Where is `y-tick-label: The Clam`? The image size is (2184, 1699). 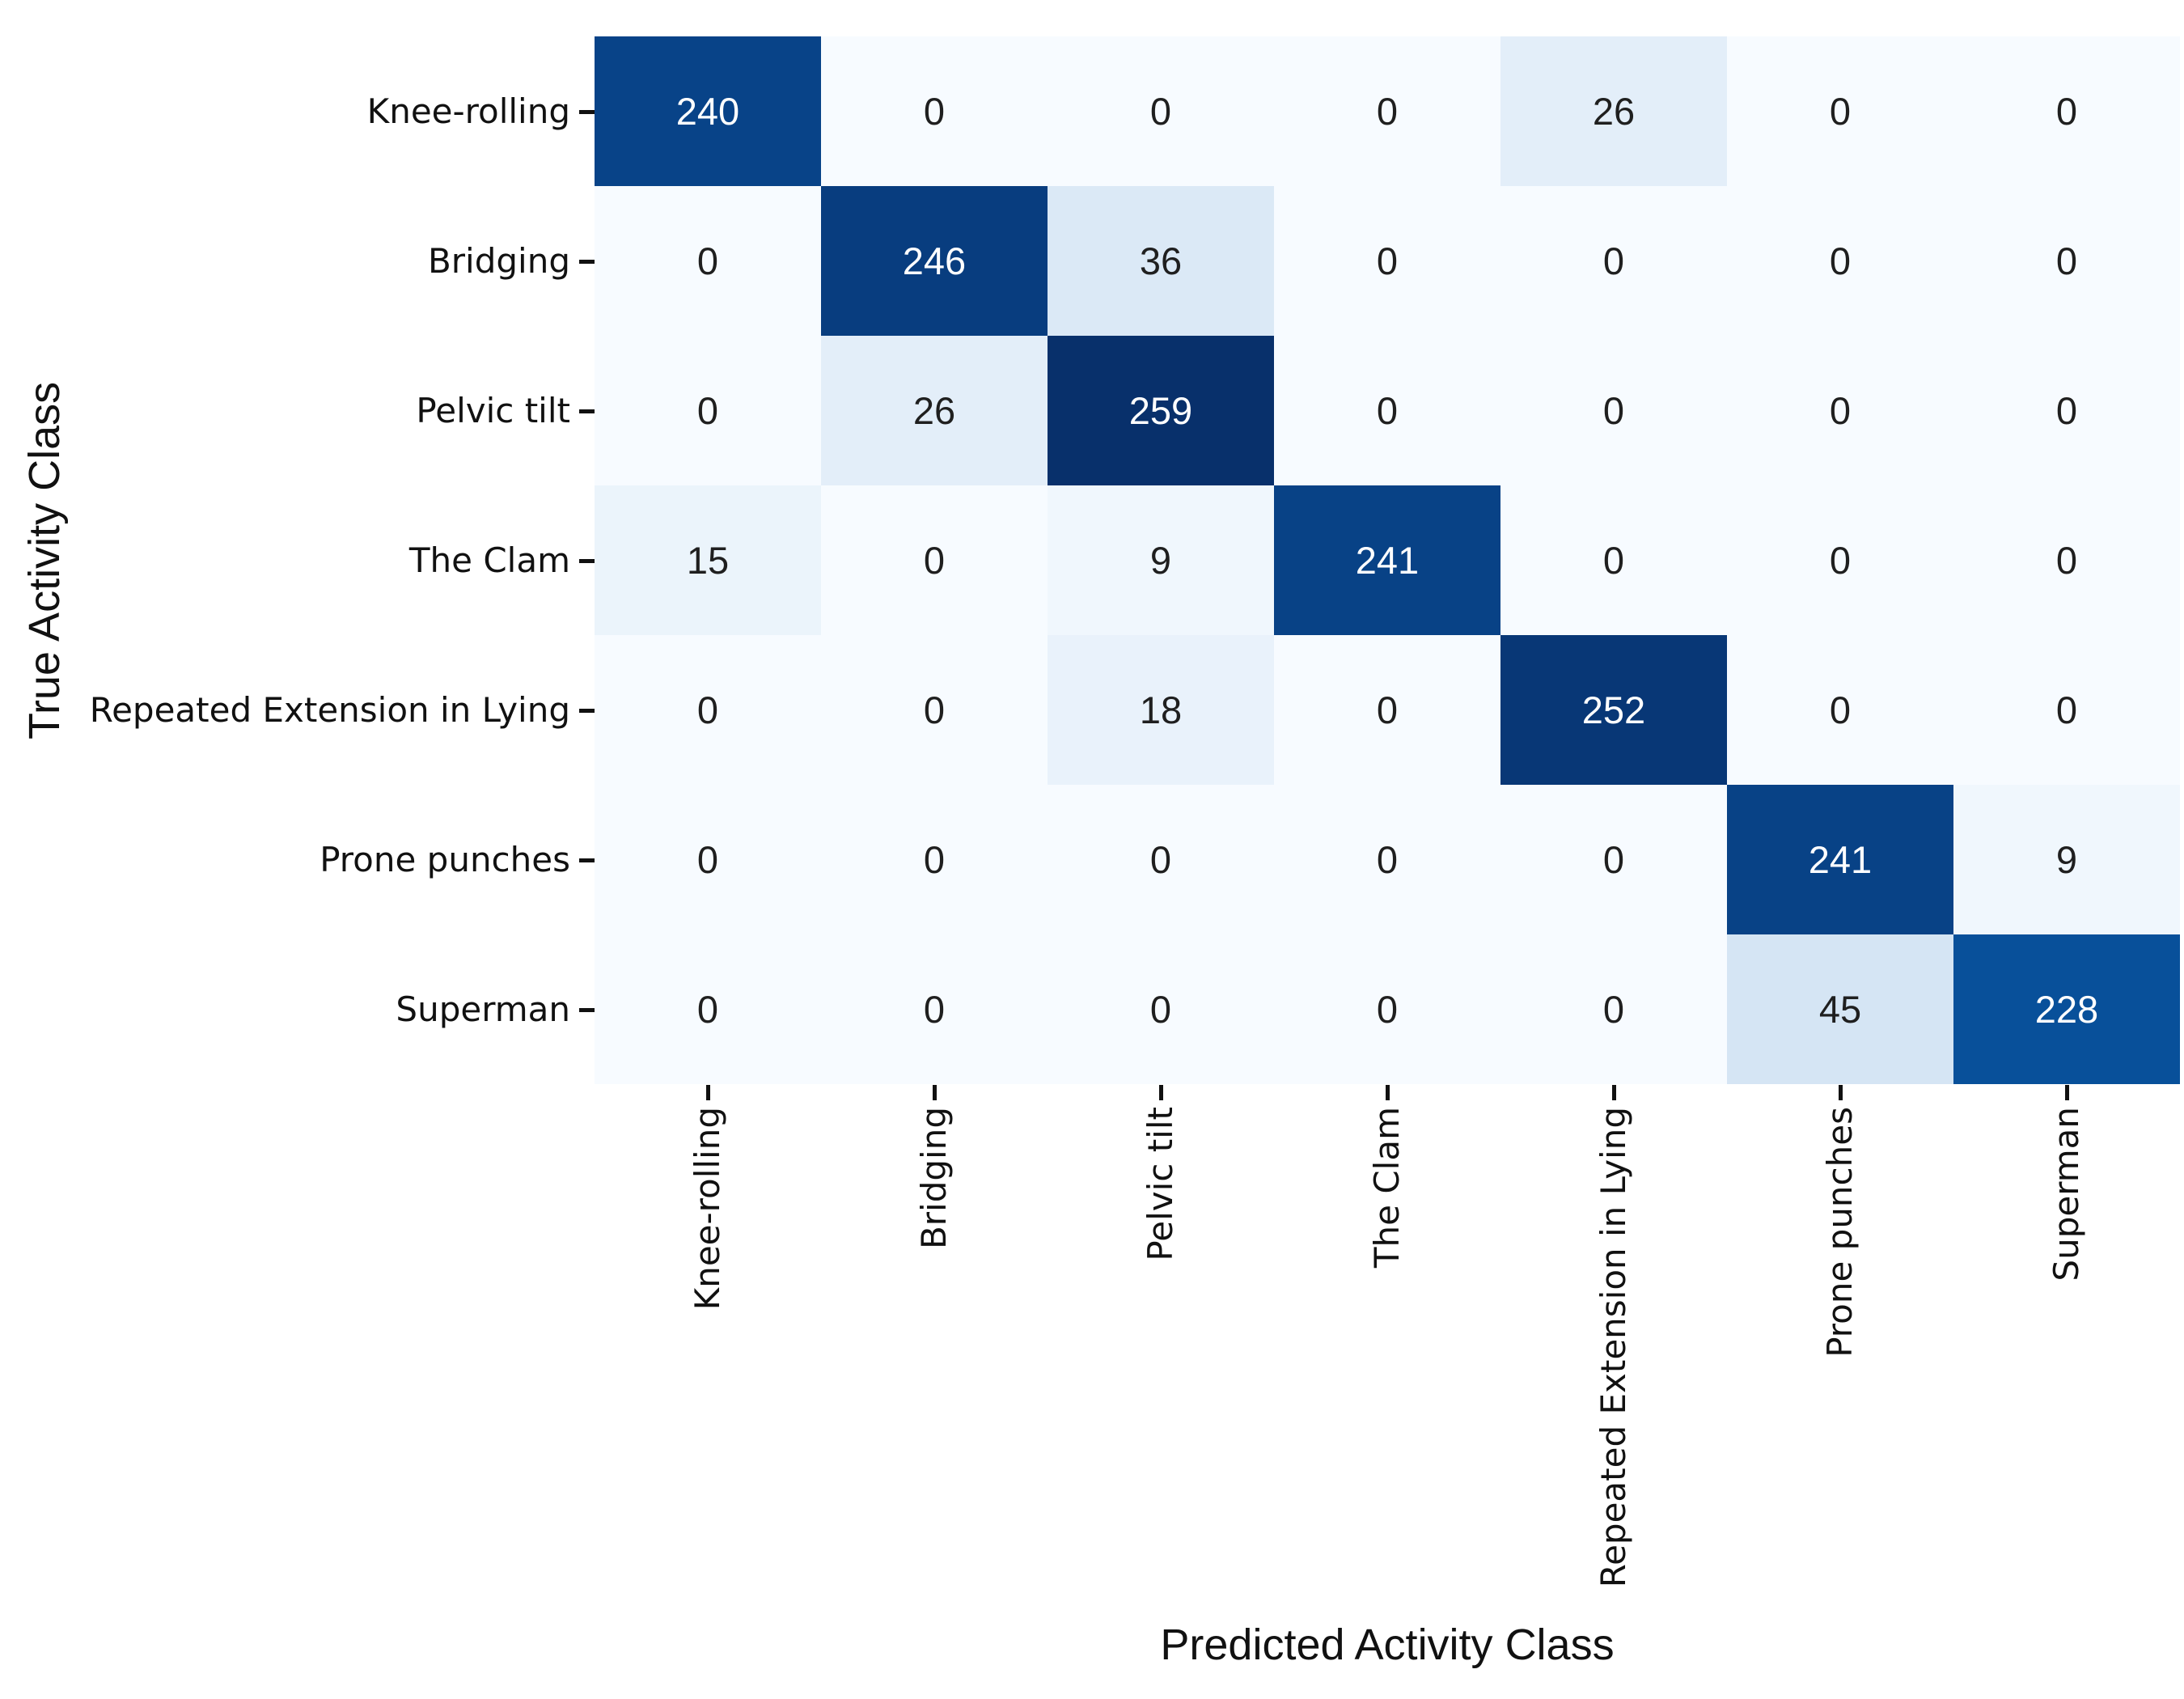 y-tick-label: The Clam is located at coordinates (489, 560).